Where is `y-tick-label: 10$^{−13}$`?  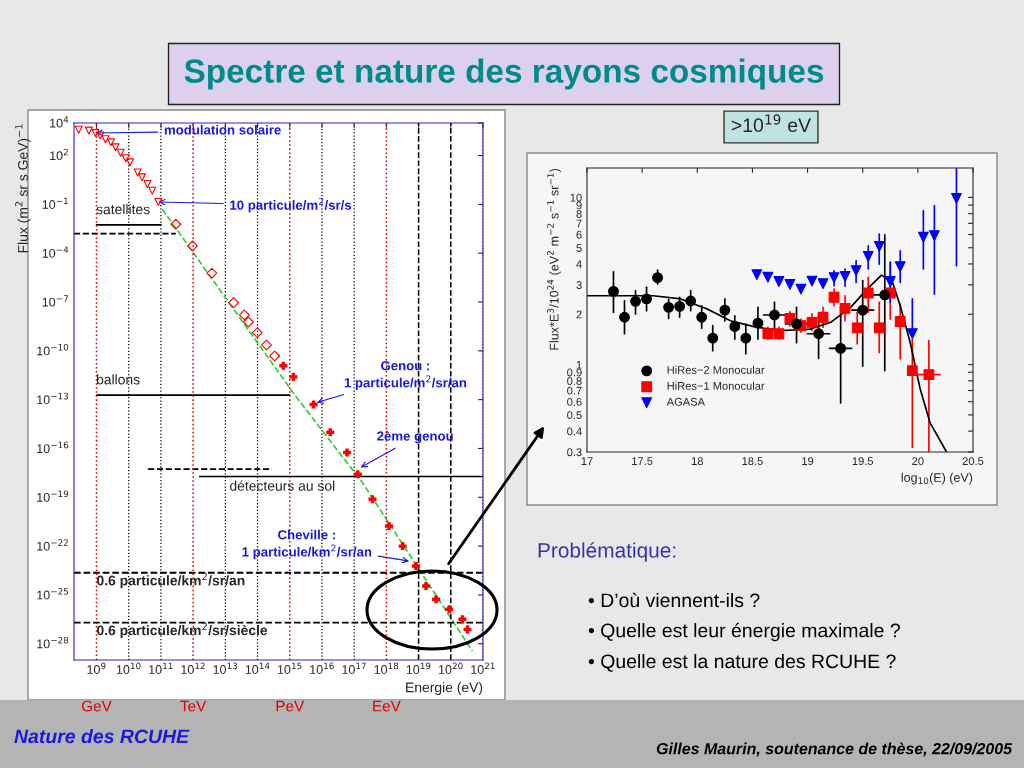
y-tick-label: 10$^{−13}$ is located at coordinates (53, 398).